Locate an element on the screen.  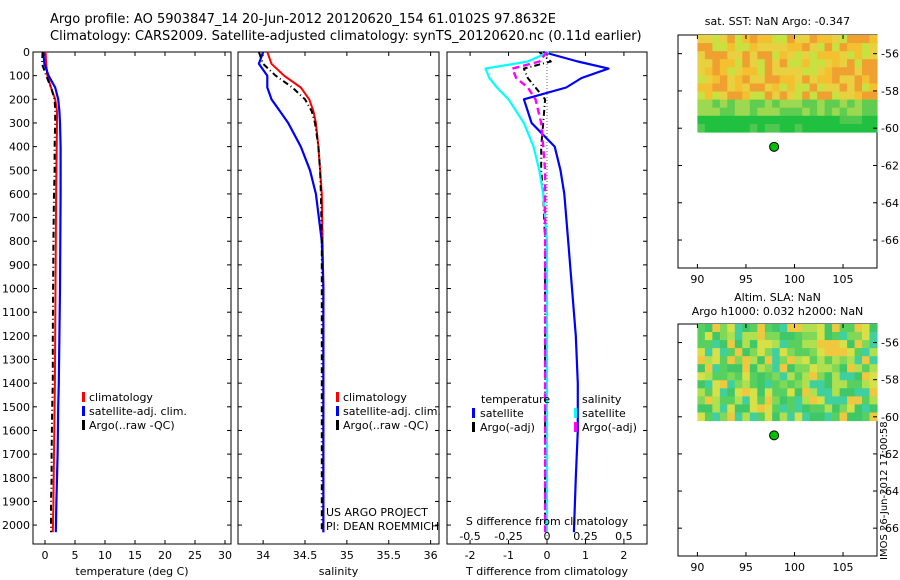
salinity-profile-xlabel: salinity is located at coordinates (339, 571).